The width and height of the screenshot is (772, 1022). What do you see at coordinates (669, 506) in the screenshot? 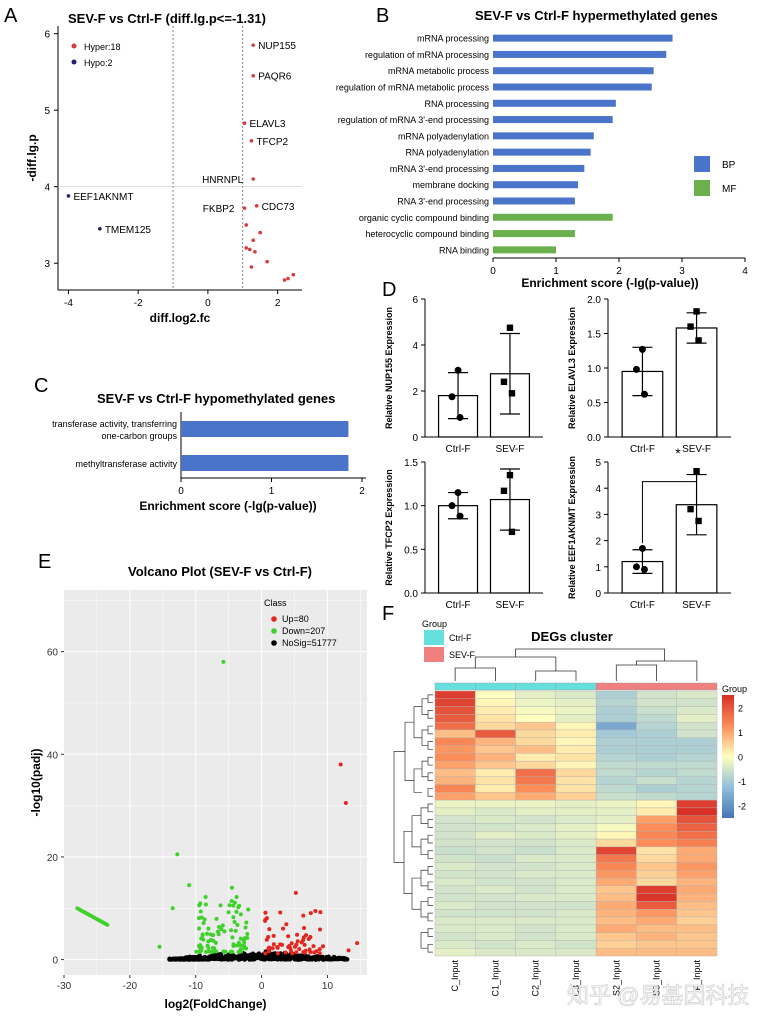
I see `significance-bracket` at bounding box center [669, 506].